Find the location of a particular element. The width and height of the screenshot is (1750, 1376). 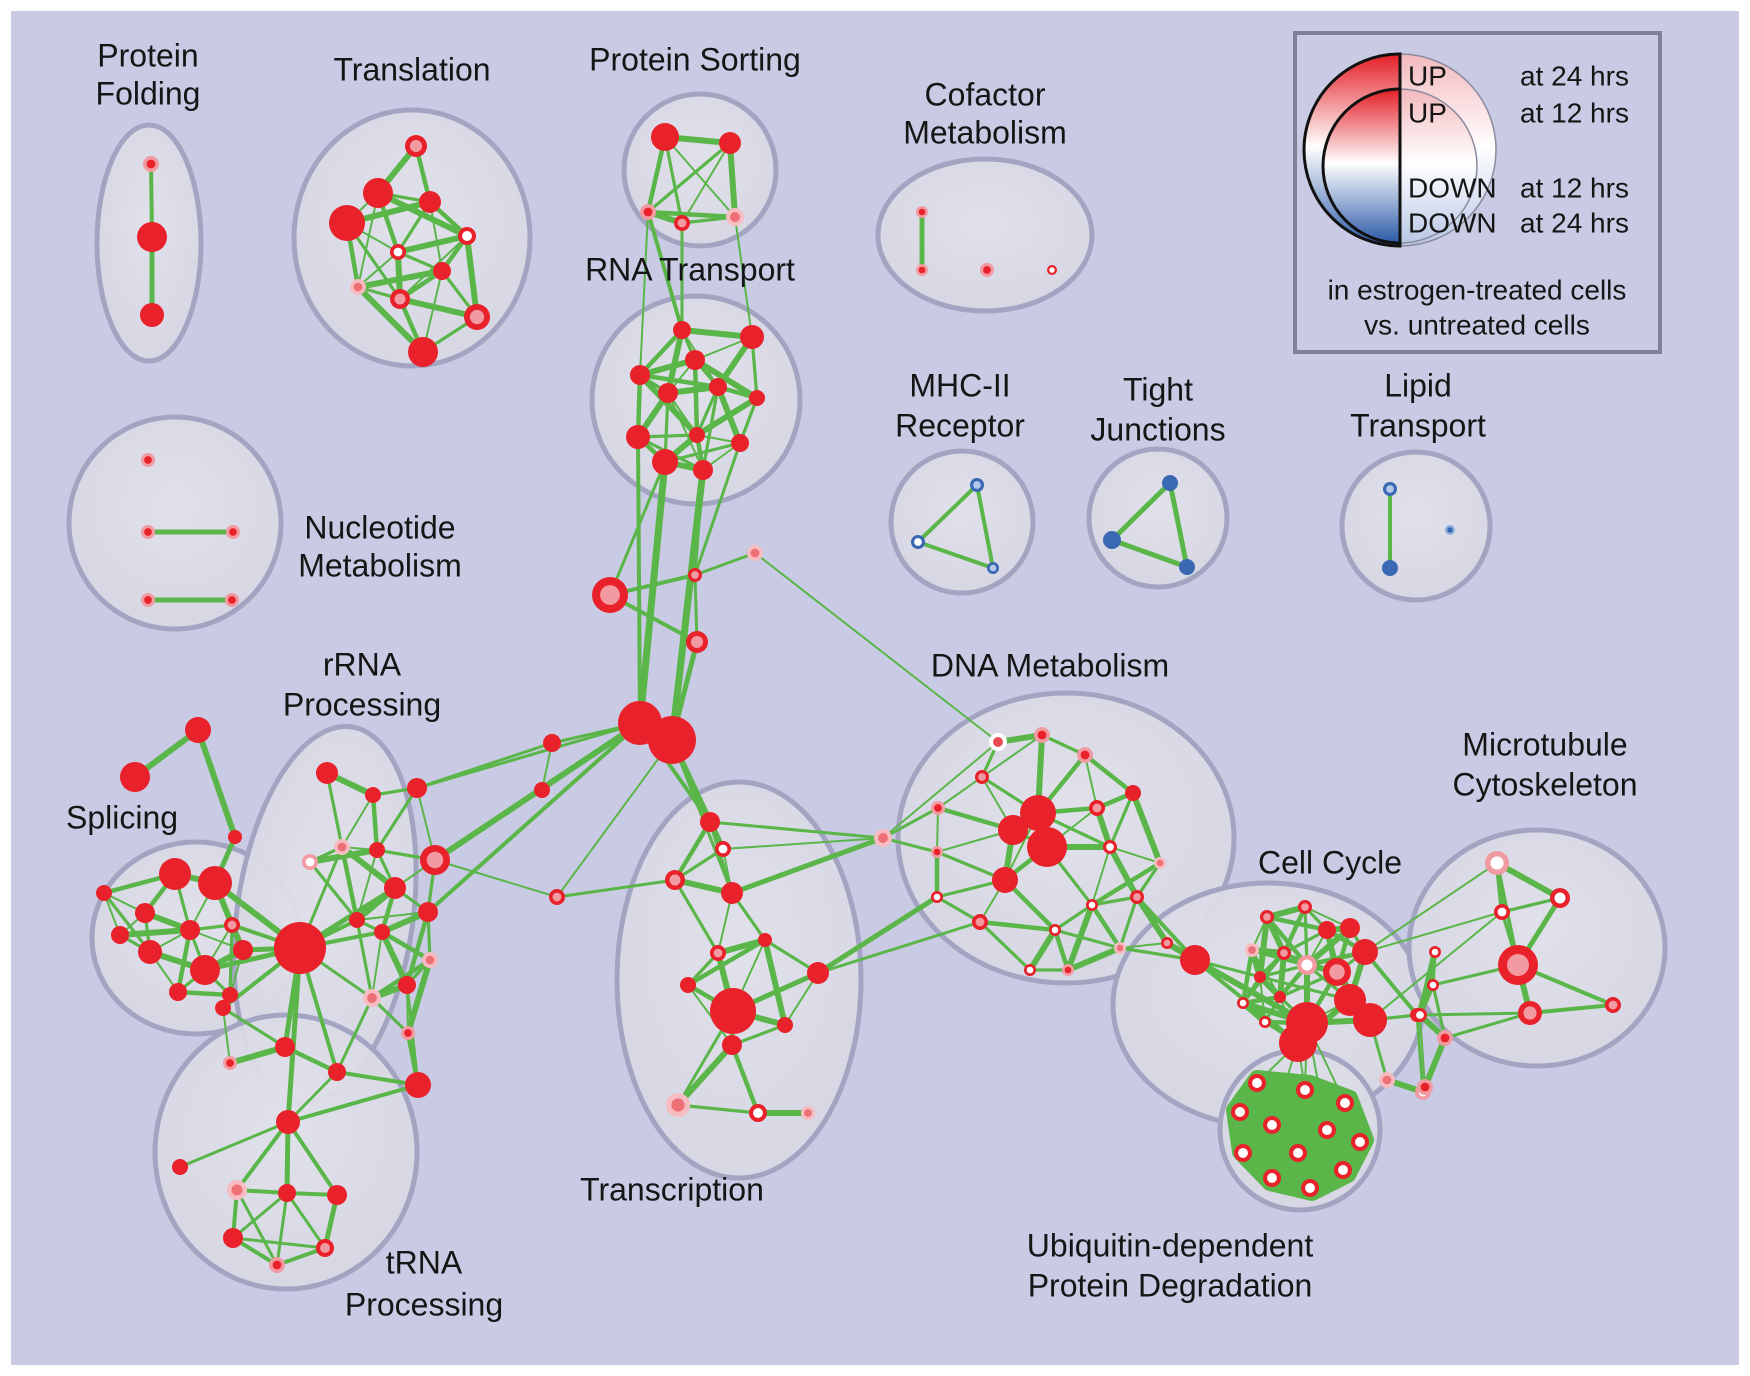

cluster-ellipse-mh is located at coordinates (962, 522).